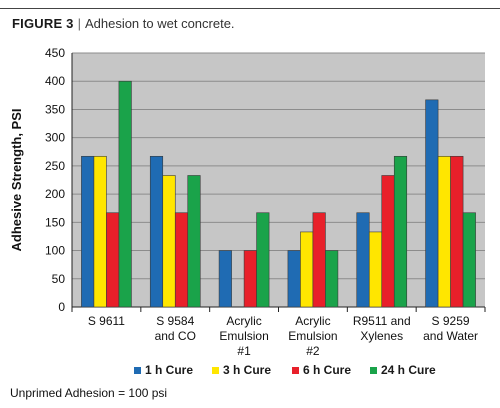 The image size is (500, 408). I want to click on legend-item: 6 h Cure, so click(321, 370).